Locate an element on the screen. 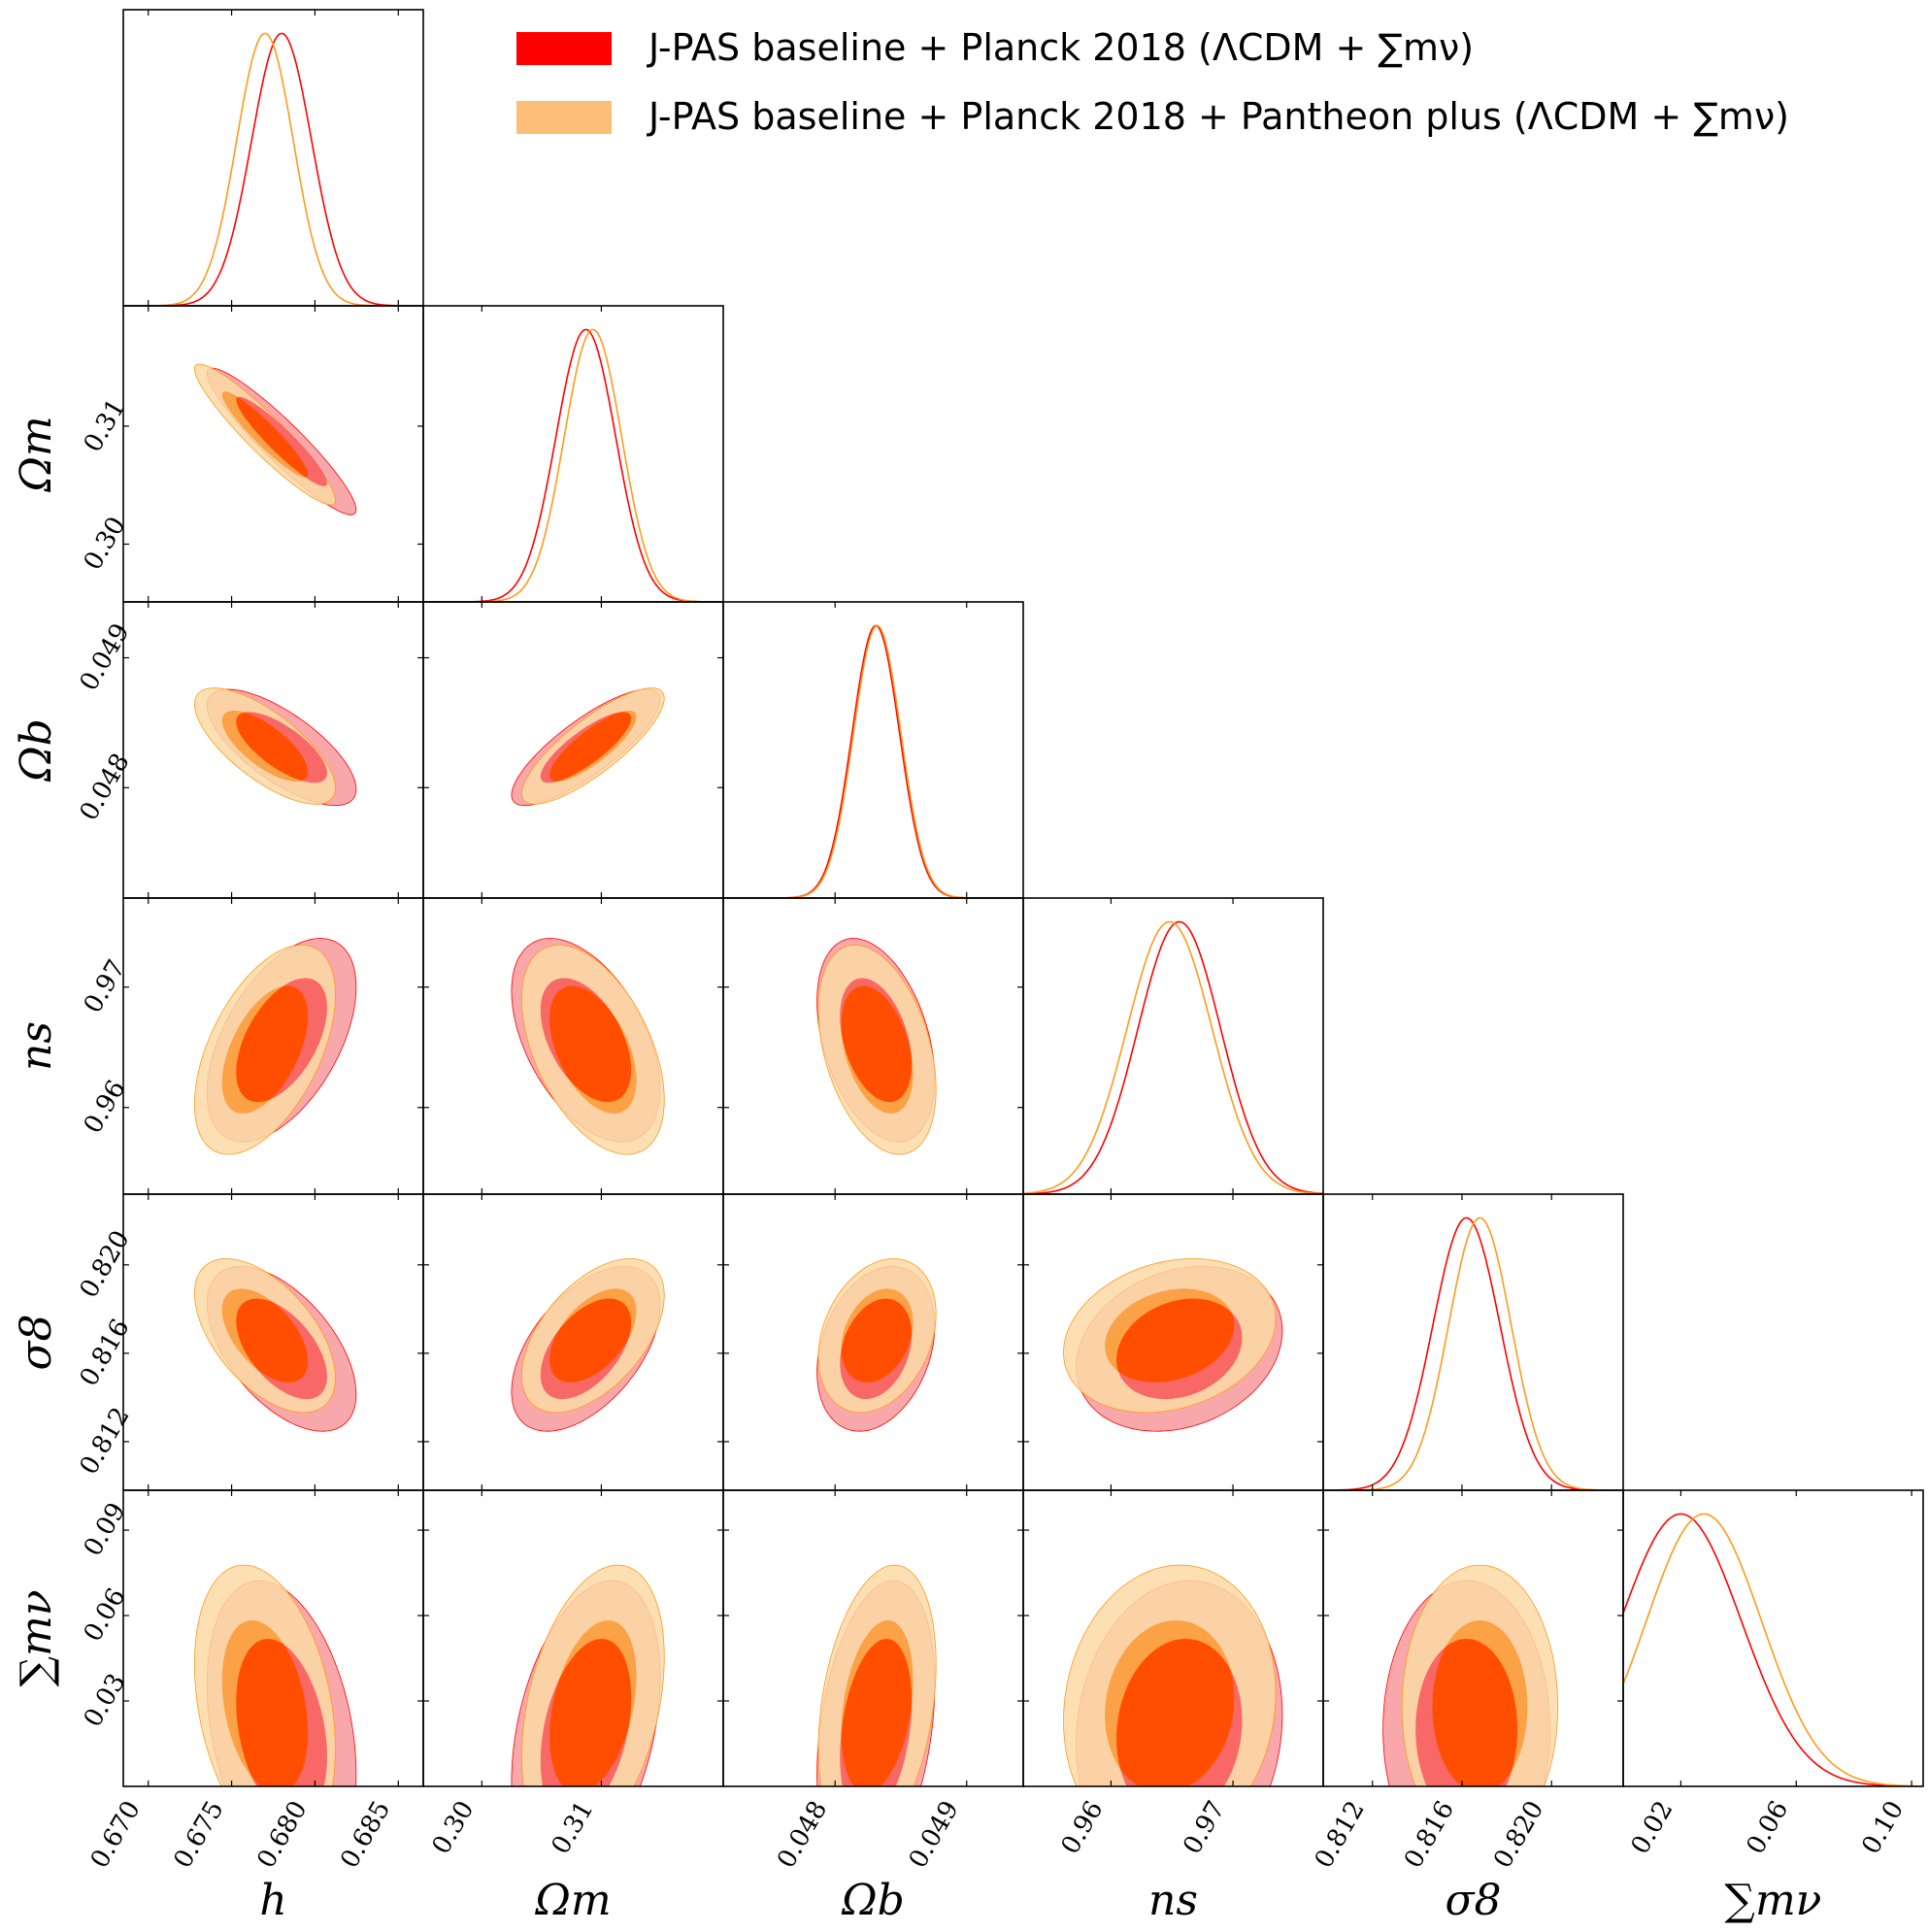 The width and height of the screenshot is (1928, 1932). x-tick-label: 0.675 is located at coordinates (199, 1835).